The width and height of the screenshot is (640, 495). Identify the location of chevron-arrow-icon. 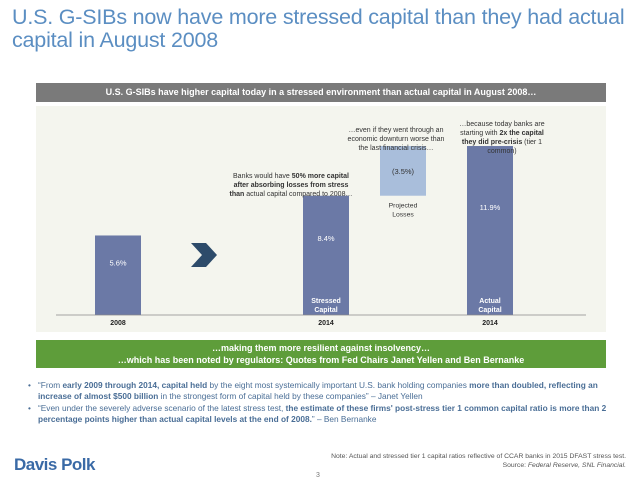
(204, 255).